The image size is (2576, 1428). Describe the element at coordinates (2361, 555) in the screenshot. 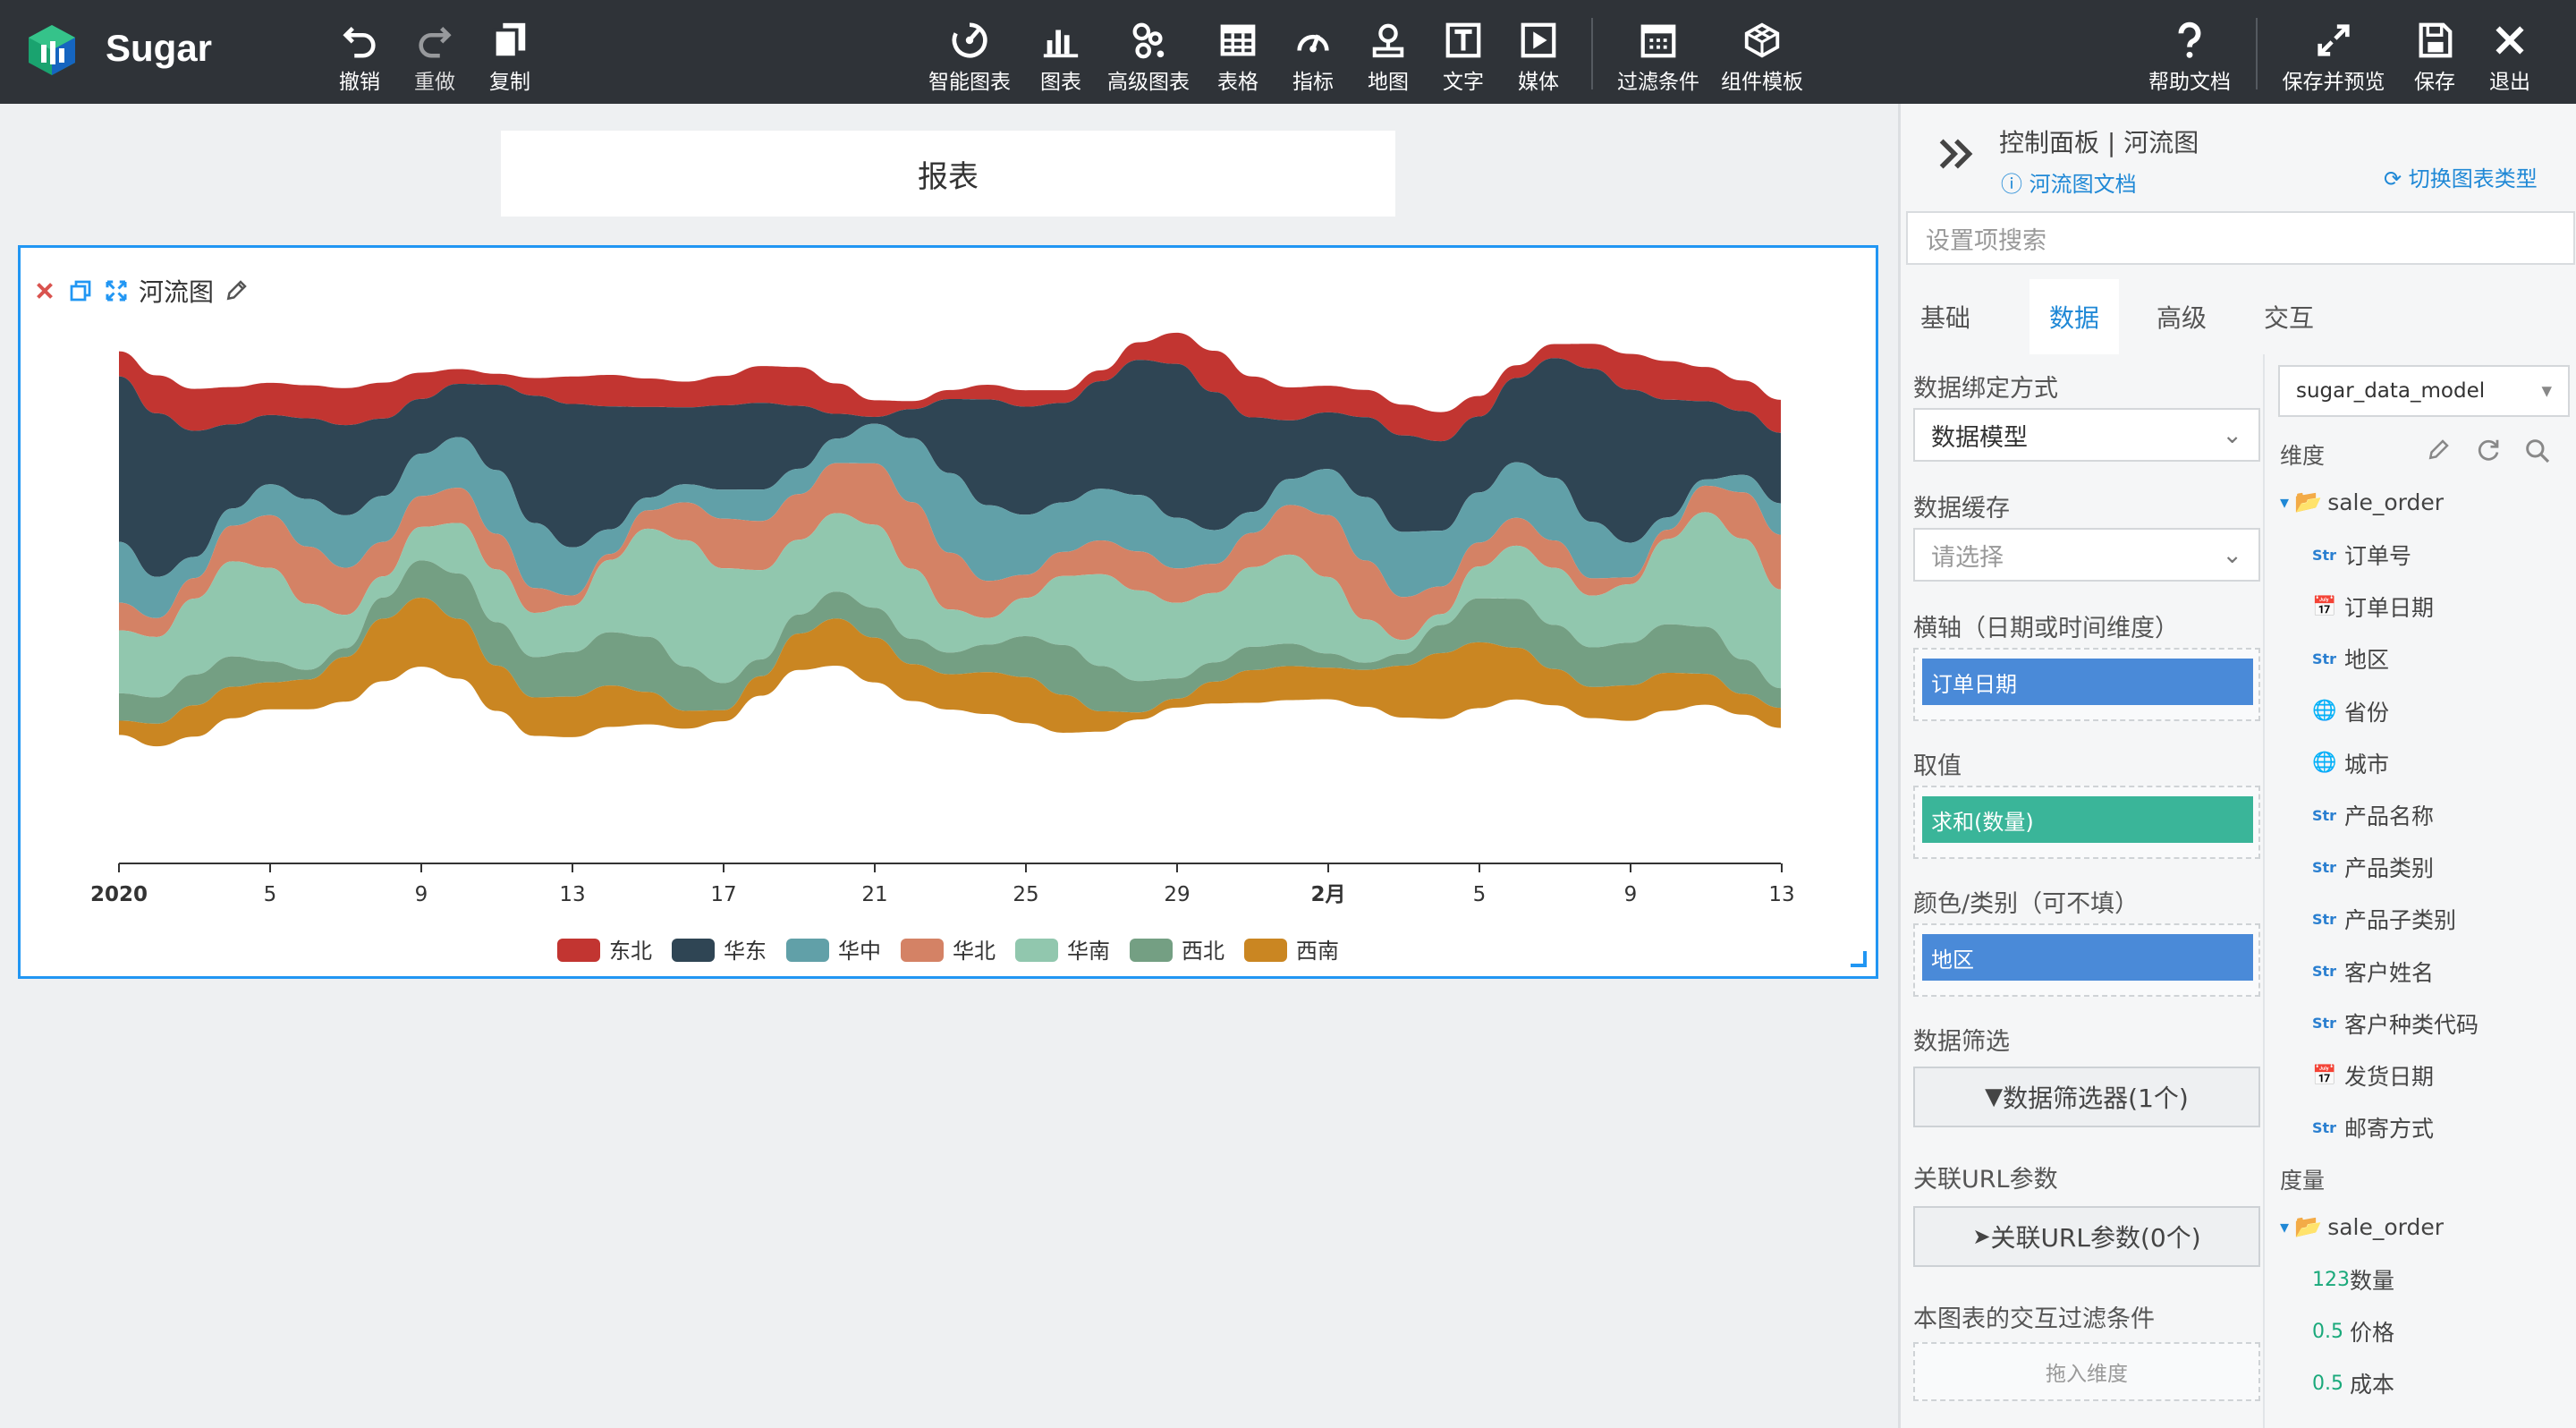

I see `dimension-field: Str 订单号` at that location.